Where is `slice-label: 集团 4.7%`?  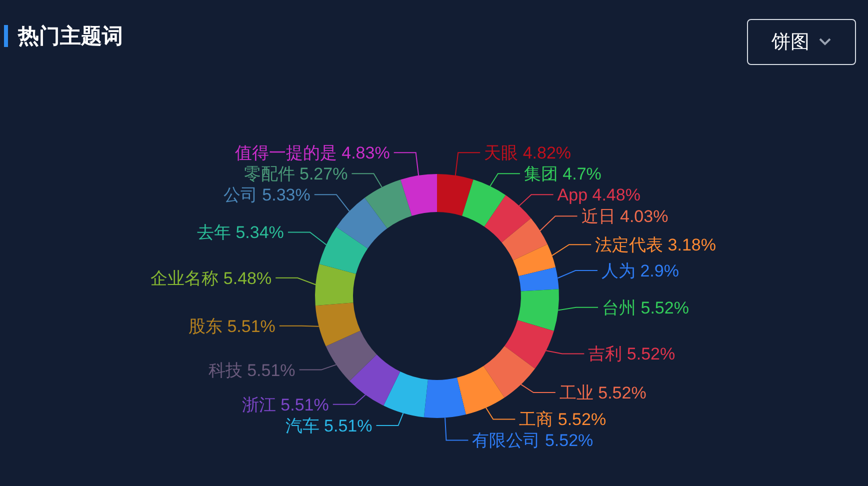
slice-label: 集团 4.7% is located at coordinates (563, 174).